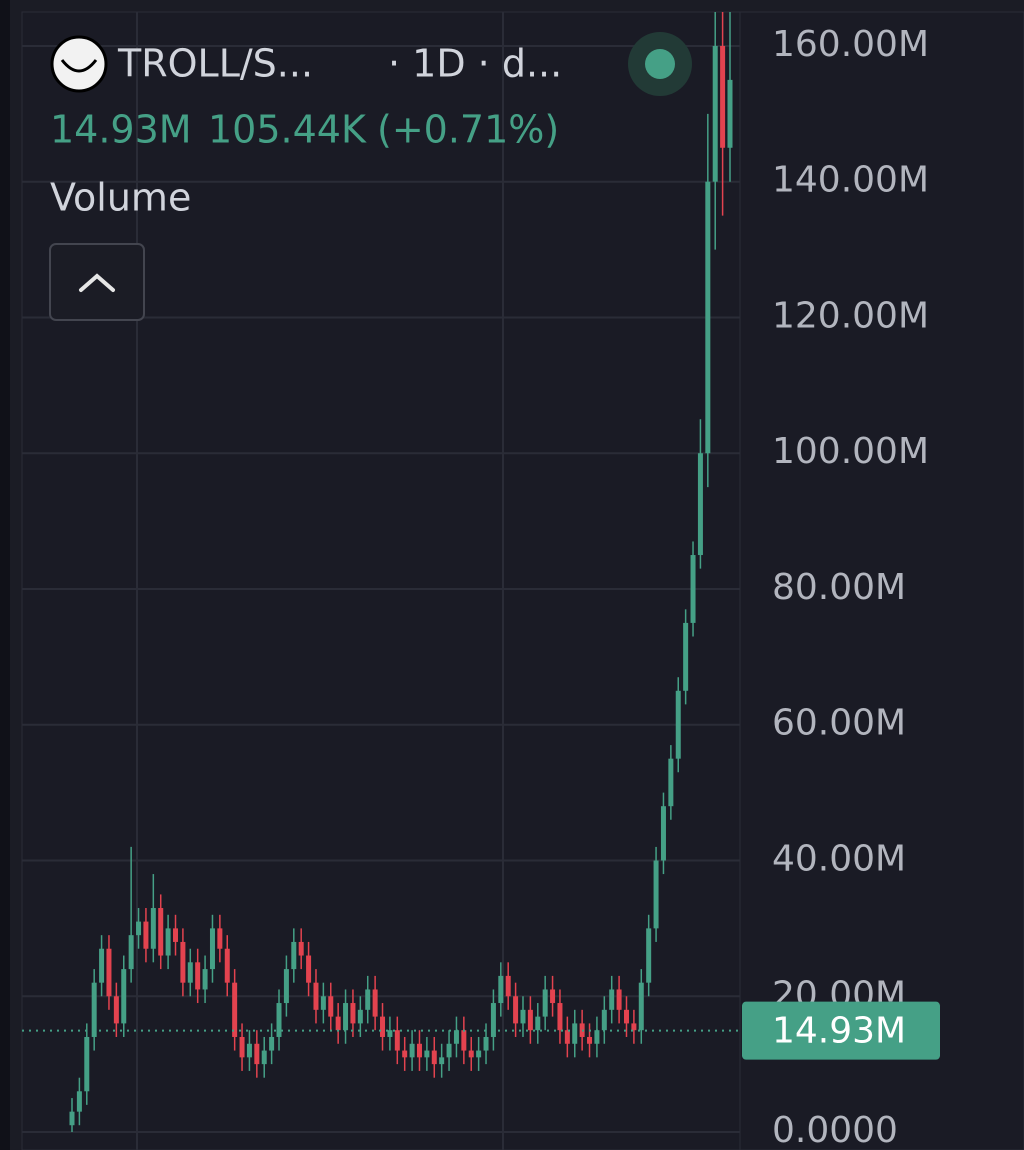 The width and height of the screenshot is (1024, 1150). What do you see at coordinates (660, 64) in the screenshot?
I see `status-dot` at bounding box center [660, 64].